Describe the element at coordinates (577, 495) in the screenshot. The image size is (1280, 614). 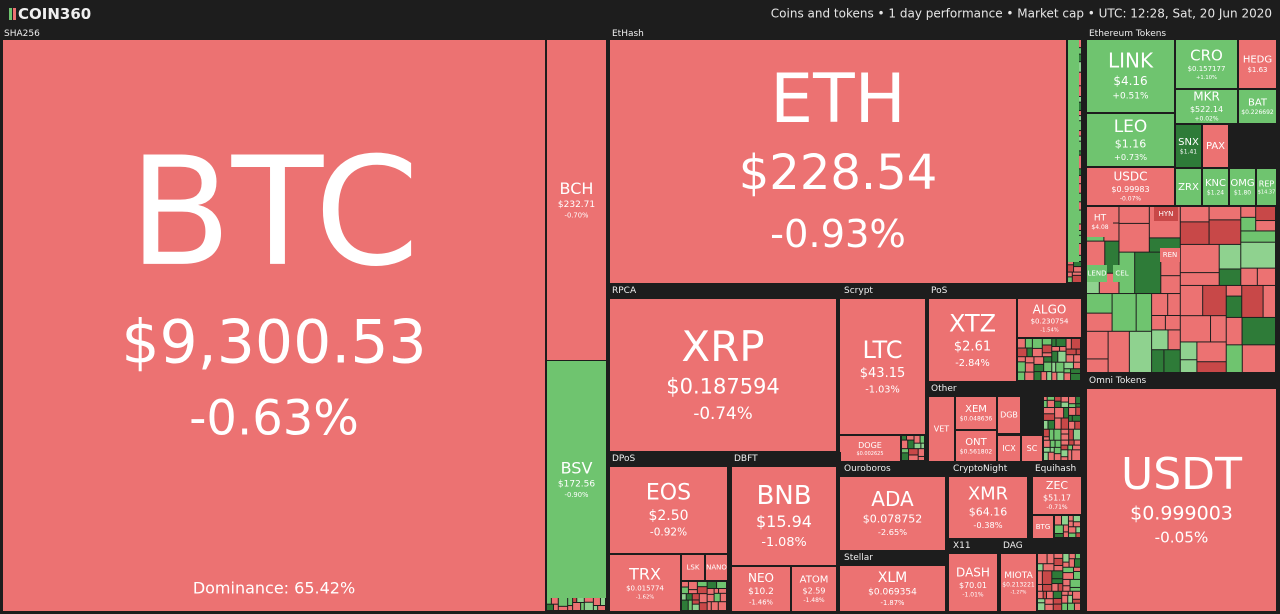
I see `coin-change: -0.90%` at that location.